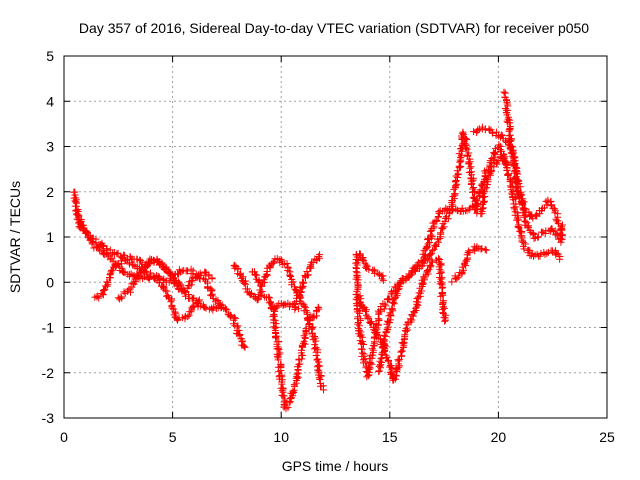  I want to click on series-track-j, so click(416, 254).